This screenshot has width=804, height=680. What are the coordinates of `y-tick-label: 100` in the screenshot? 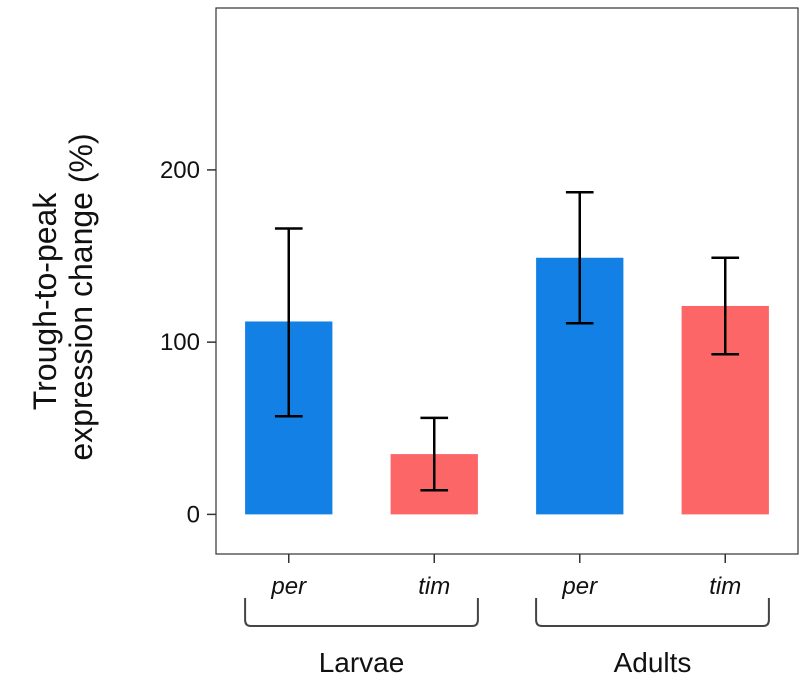 It's located at (180, 342).